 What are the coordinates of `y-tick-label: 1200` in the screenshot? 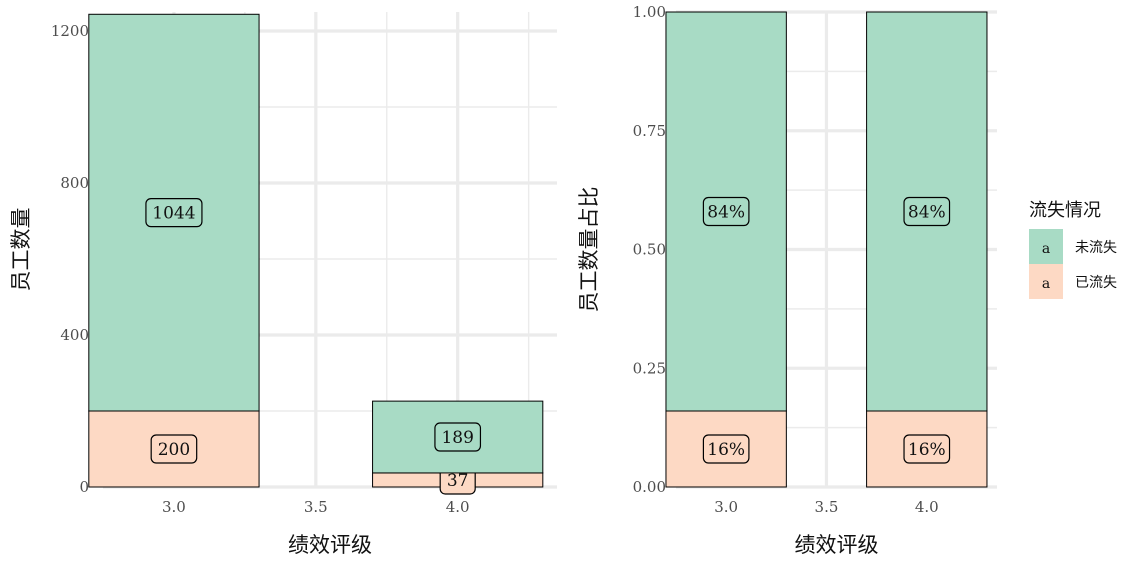 It's located at (70, 31).